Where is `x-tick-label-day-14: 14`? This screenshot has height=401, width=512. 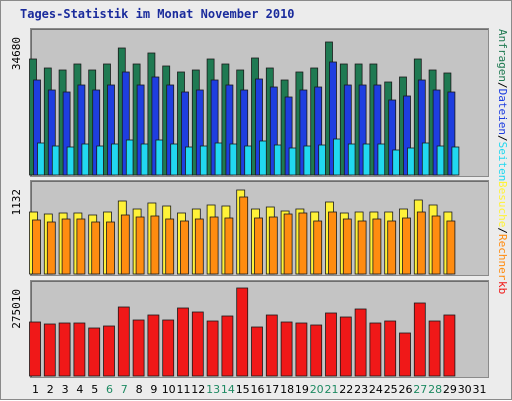 x-tick-label-day-14: 14 is located at coordinates (228, 389).